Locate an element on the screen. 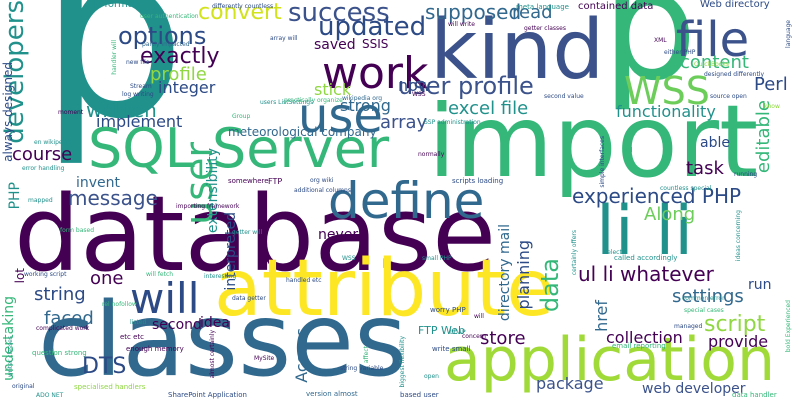  word-profile: profile is located at coordinates (178, 74).